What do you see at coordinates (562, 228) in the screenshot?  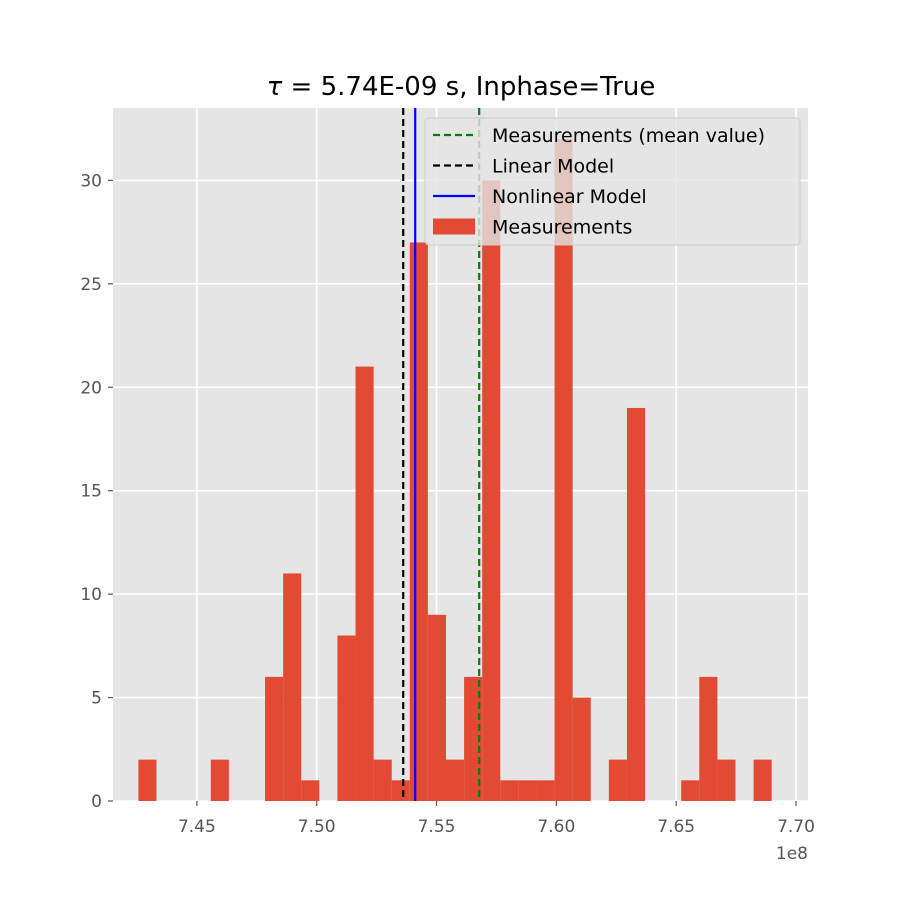 I see `legend-label: Measurements` at bounding box center [562, 228].